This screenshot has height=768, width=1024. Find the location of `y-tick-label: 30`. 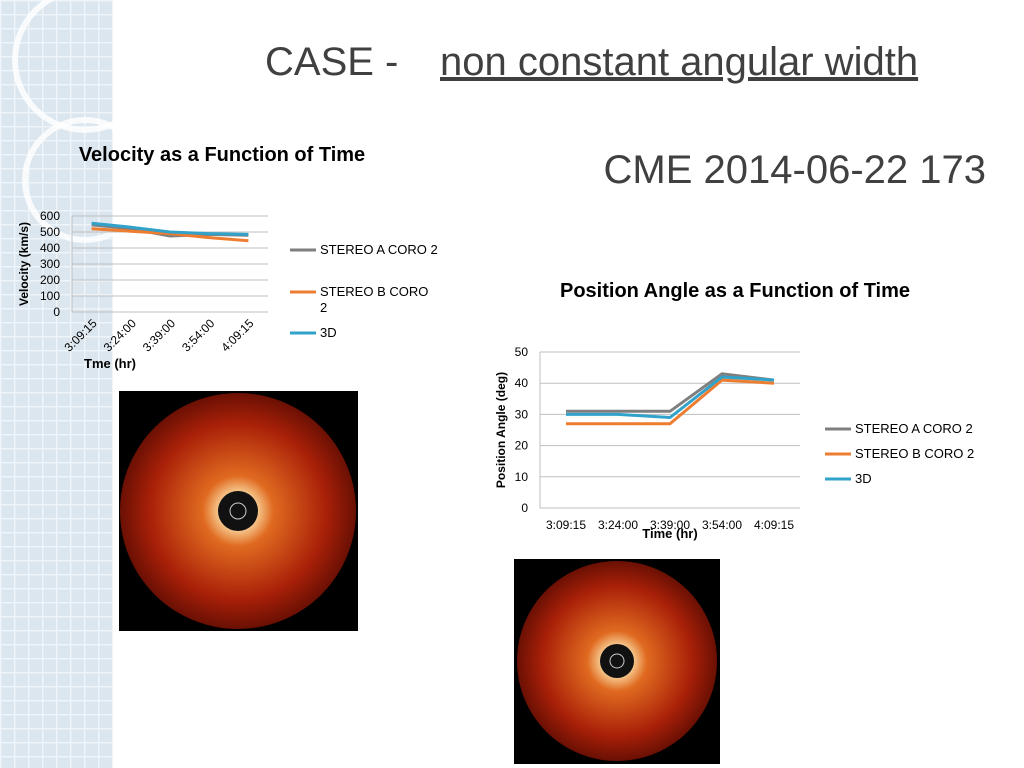

y-tick-label: 30 is located at coordinates (522, 414).